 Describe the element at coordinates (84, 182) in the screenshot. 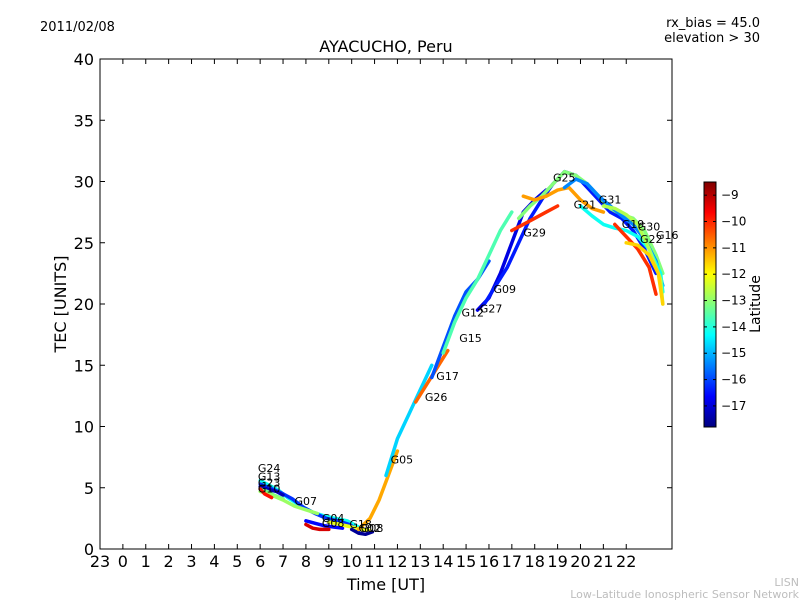

I see `y-tick-label: 30` at that location.